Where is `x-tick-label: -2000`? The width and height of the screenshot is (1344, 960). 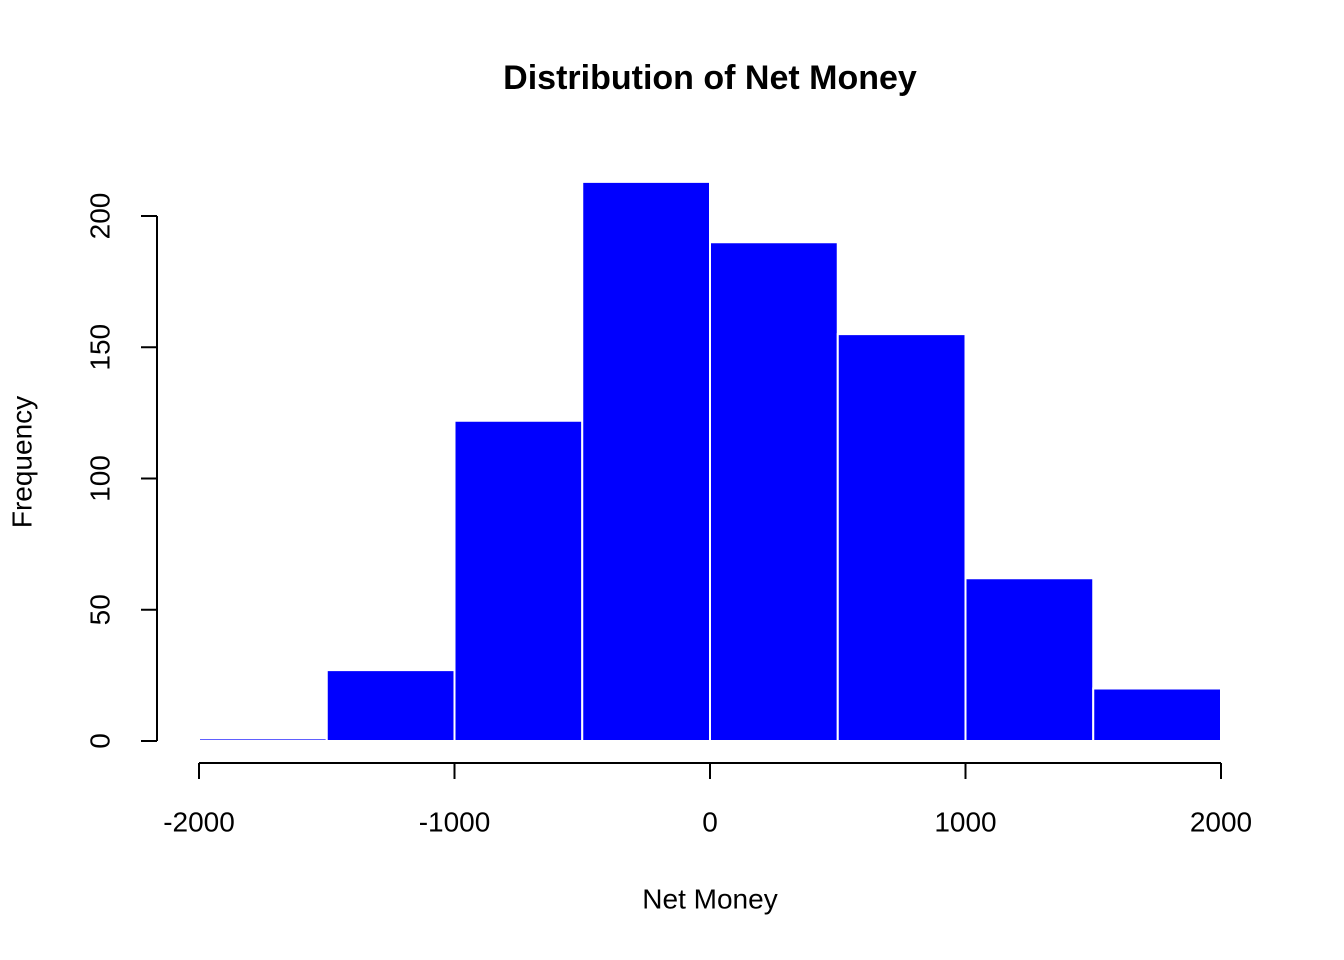 x-tick-label: -2000 is located at coordinates (199, 821).